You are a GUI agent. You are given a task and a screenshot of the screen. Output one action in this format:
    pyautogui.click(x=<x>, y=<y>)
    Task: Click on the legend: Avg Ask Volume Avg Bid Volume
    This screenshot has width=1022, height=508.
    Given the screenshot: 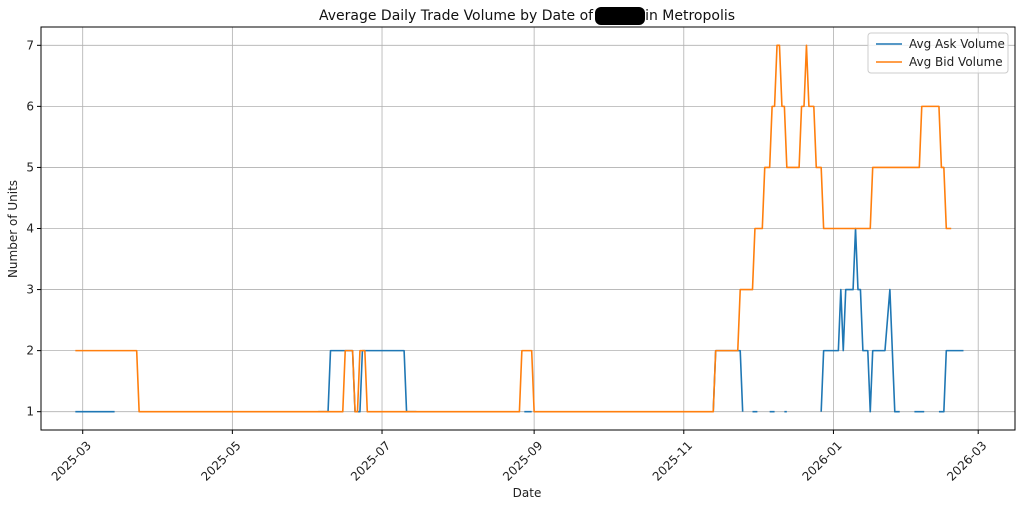 What is the action you would take?
    pyautogui.click(x=938, y=53)
    